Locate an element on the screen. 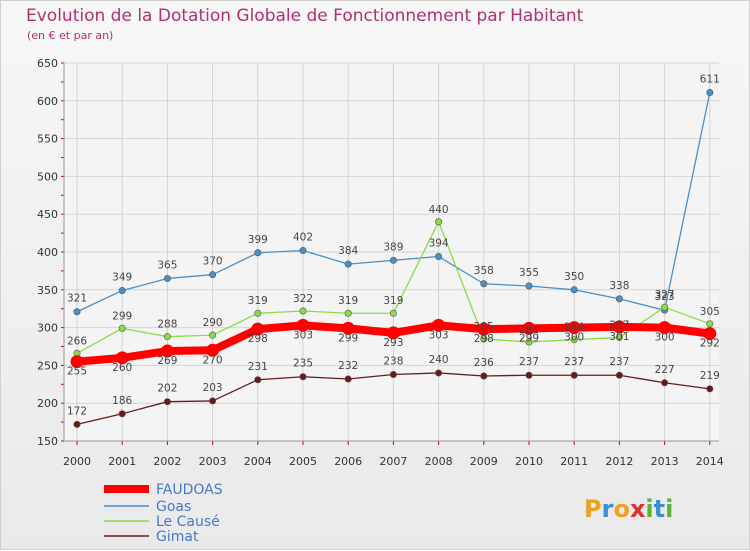  data-label-le-caus-: 327 is located at coordinates (665, 295).